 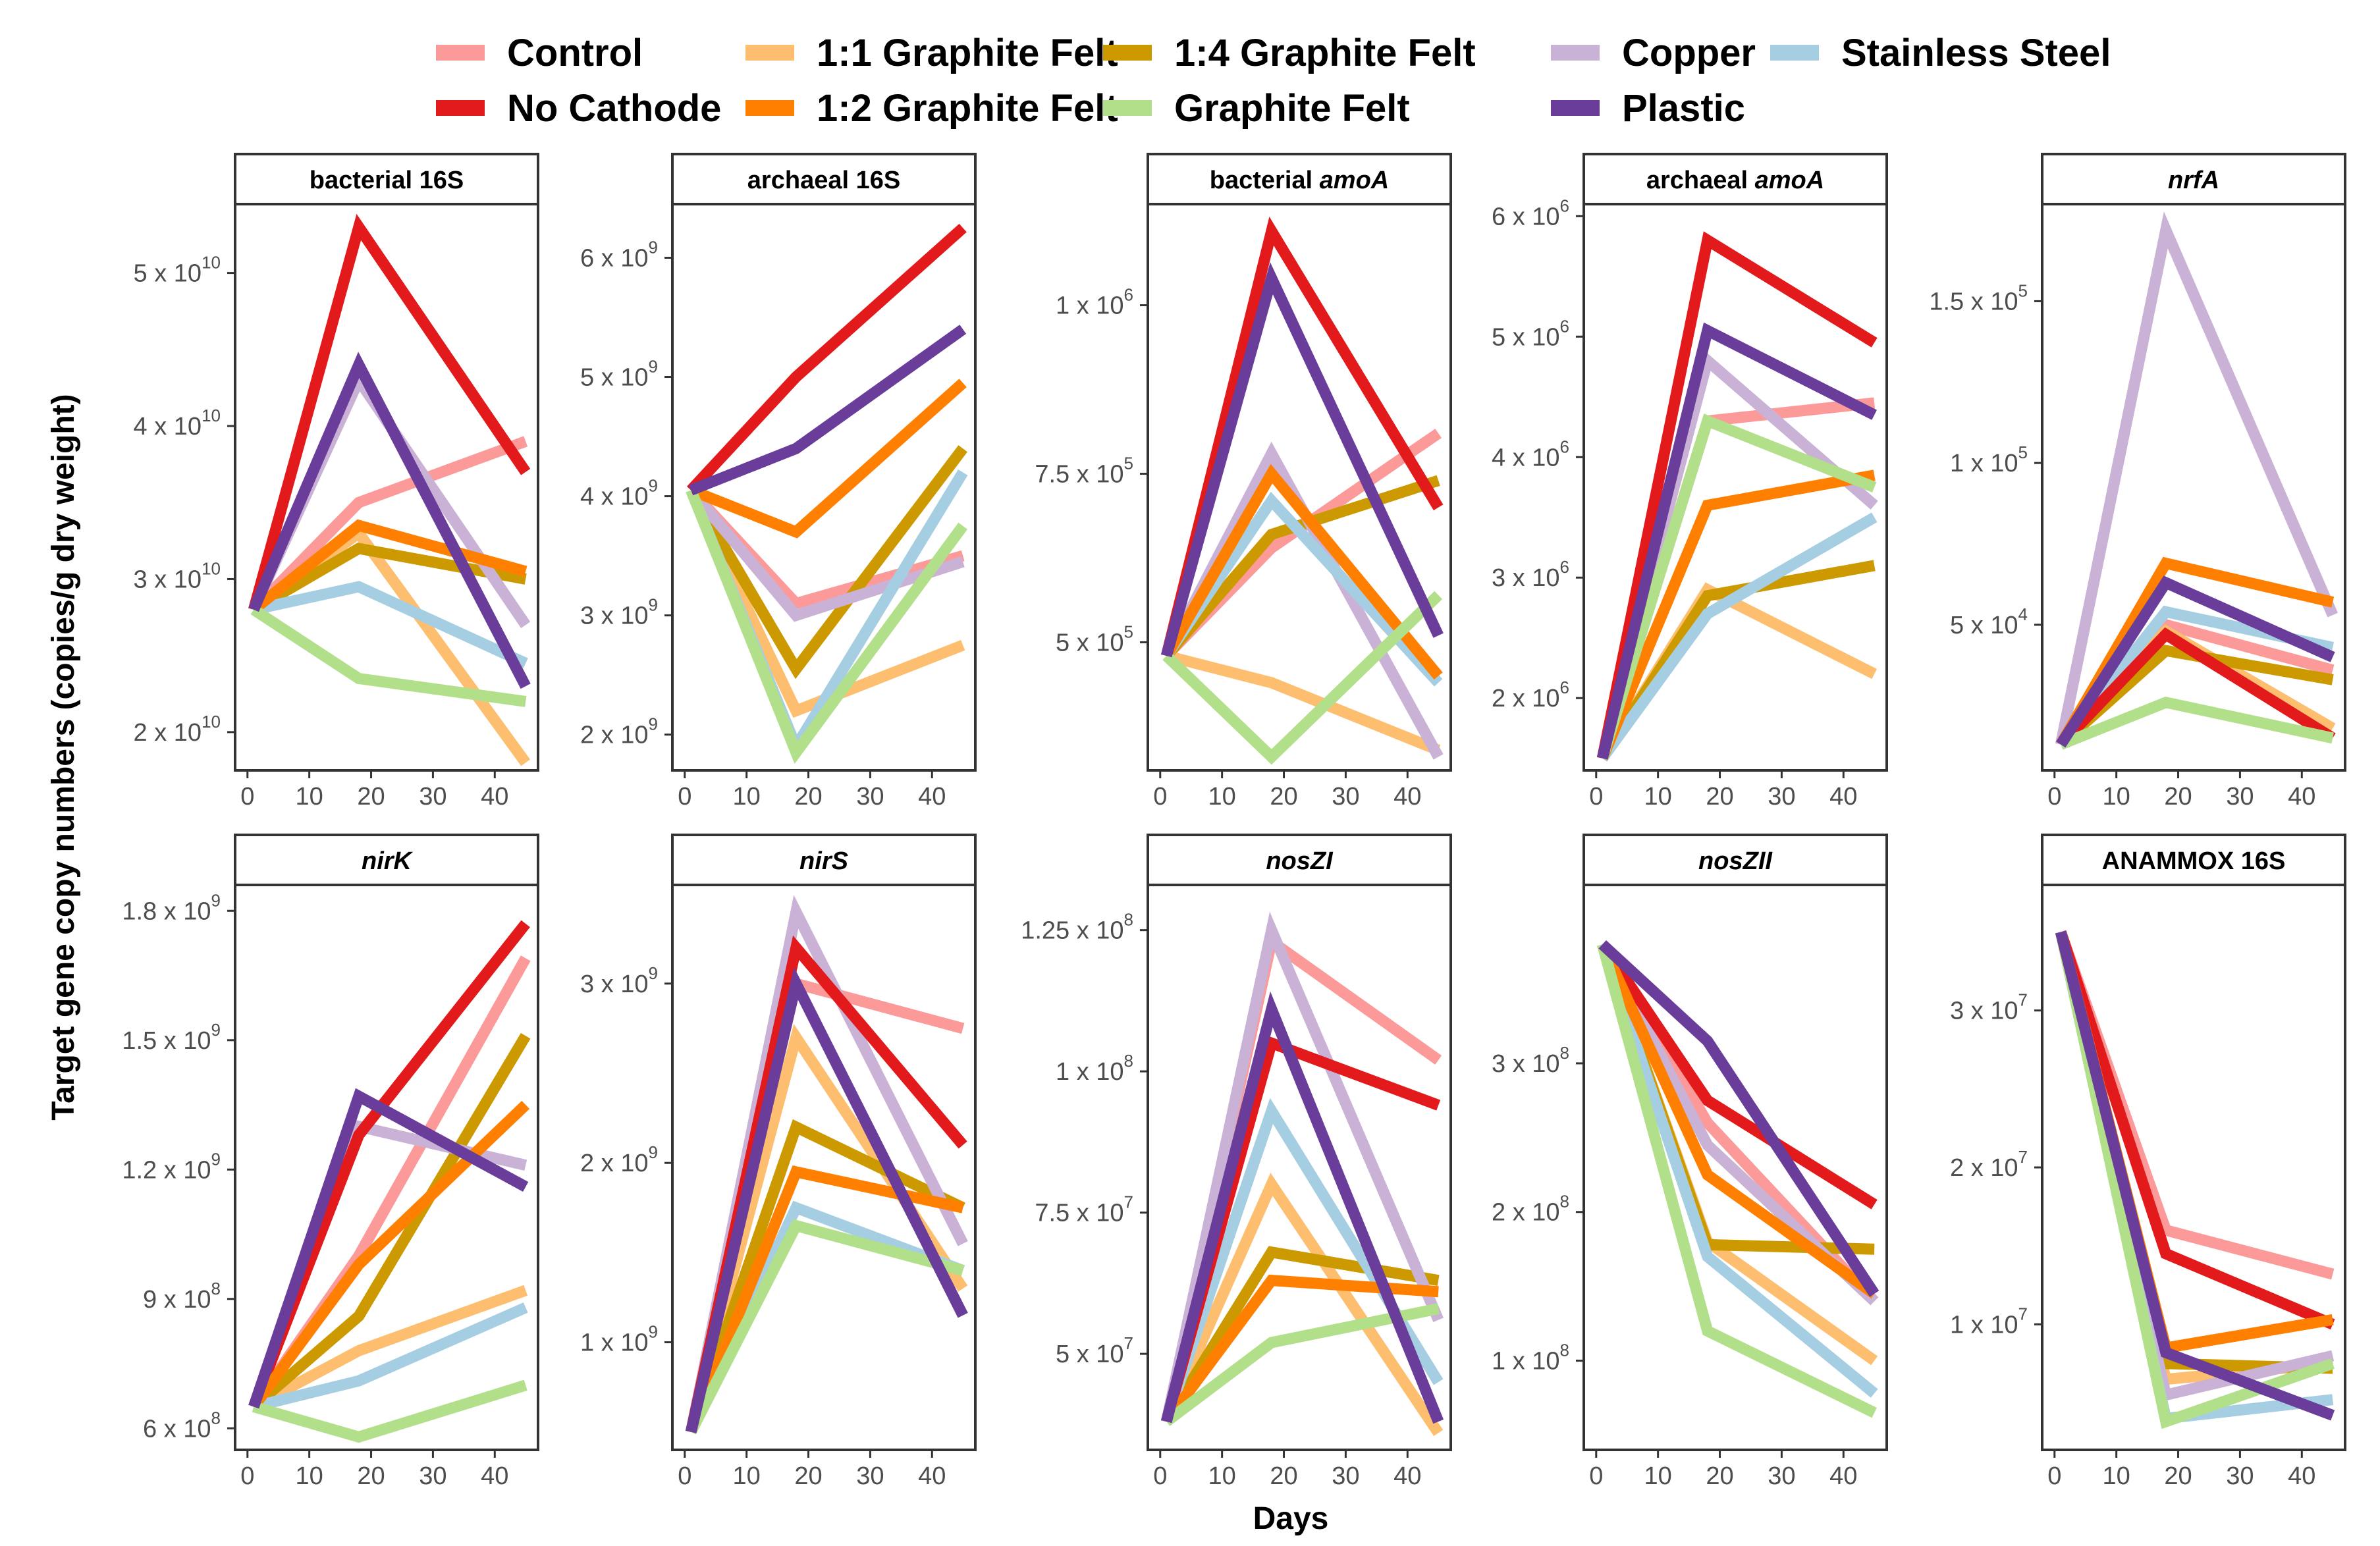 I want to click on y-tick-label: 3 x 10⁹, so click(x=619, y=980).